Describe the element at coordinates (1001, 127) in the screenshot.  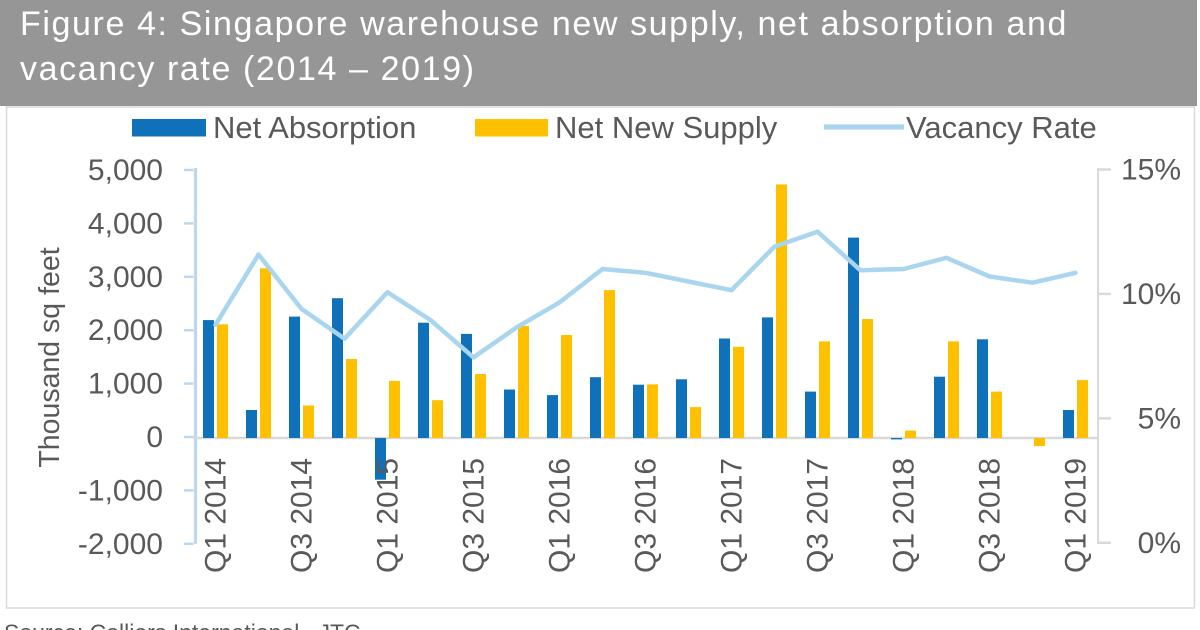
I see `svg-text: Vacancy Rate` at that location.